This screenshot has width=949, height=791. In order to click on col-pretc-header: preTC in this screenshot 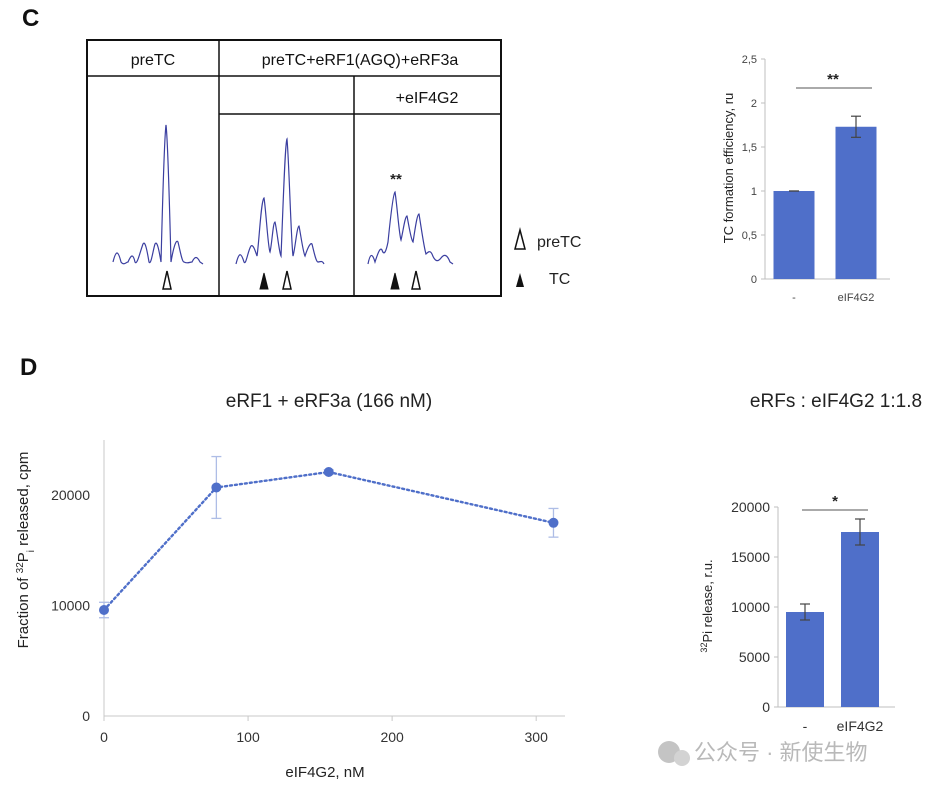, I will do `click(153, 60)`.